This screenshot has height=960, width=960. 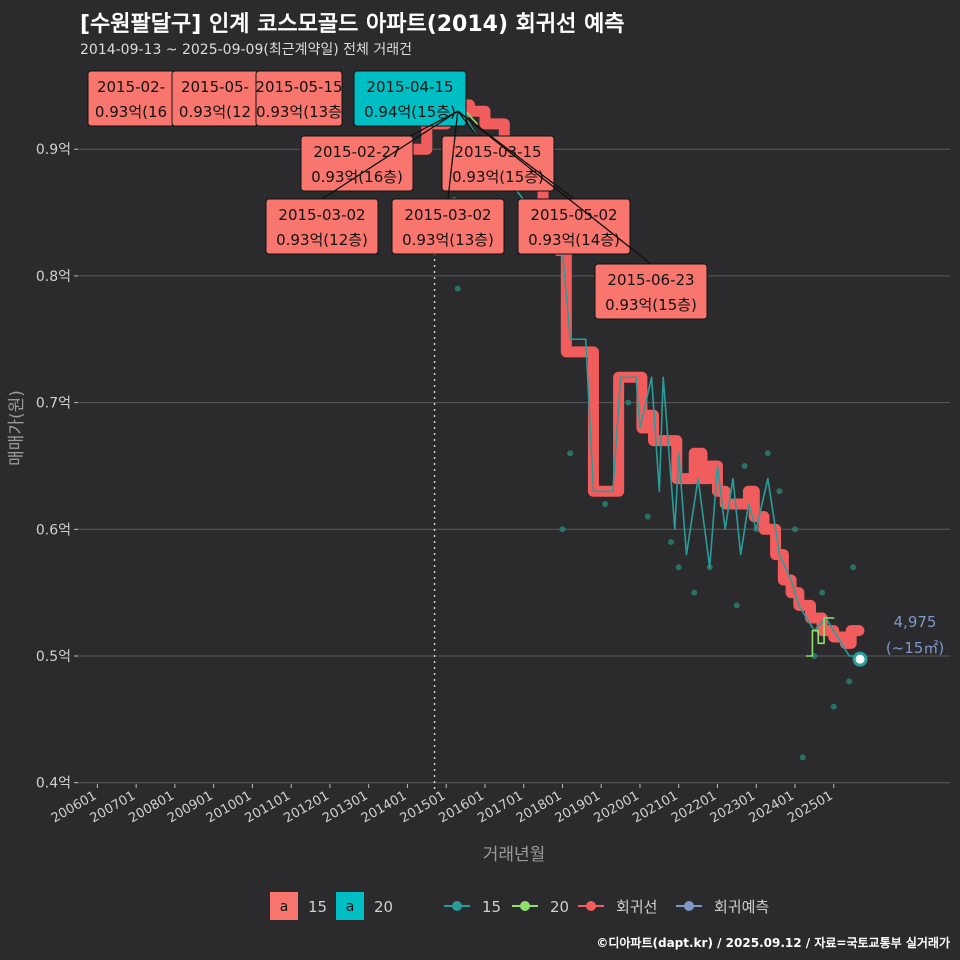 What do you see at coordinates (820, 637) in the screenshot?
I see `series-20-line` at bounding box center [820, 637].